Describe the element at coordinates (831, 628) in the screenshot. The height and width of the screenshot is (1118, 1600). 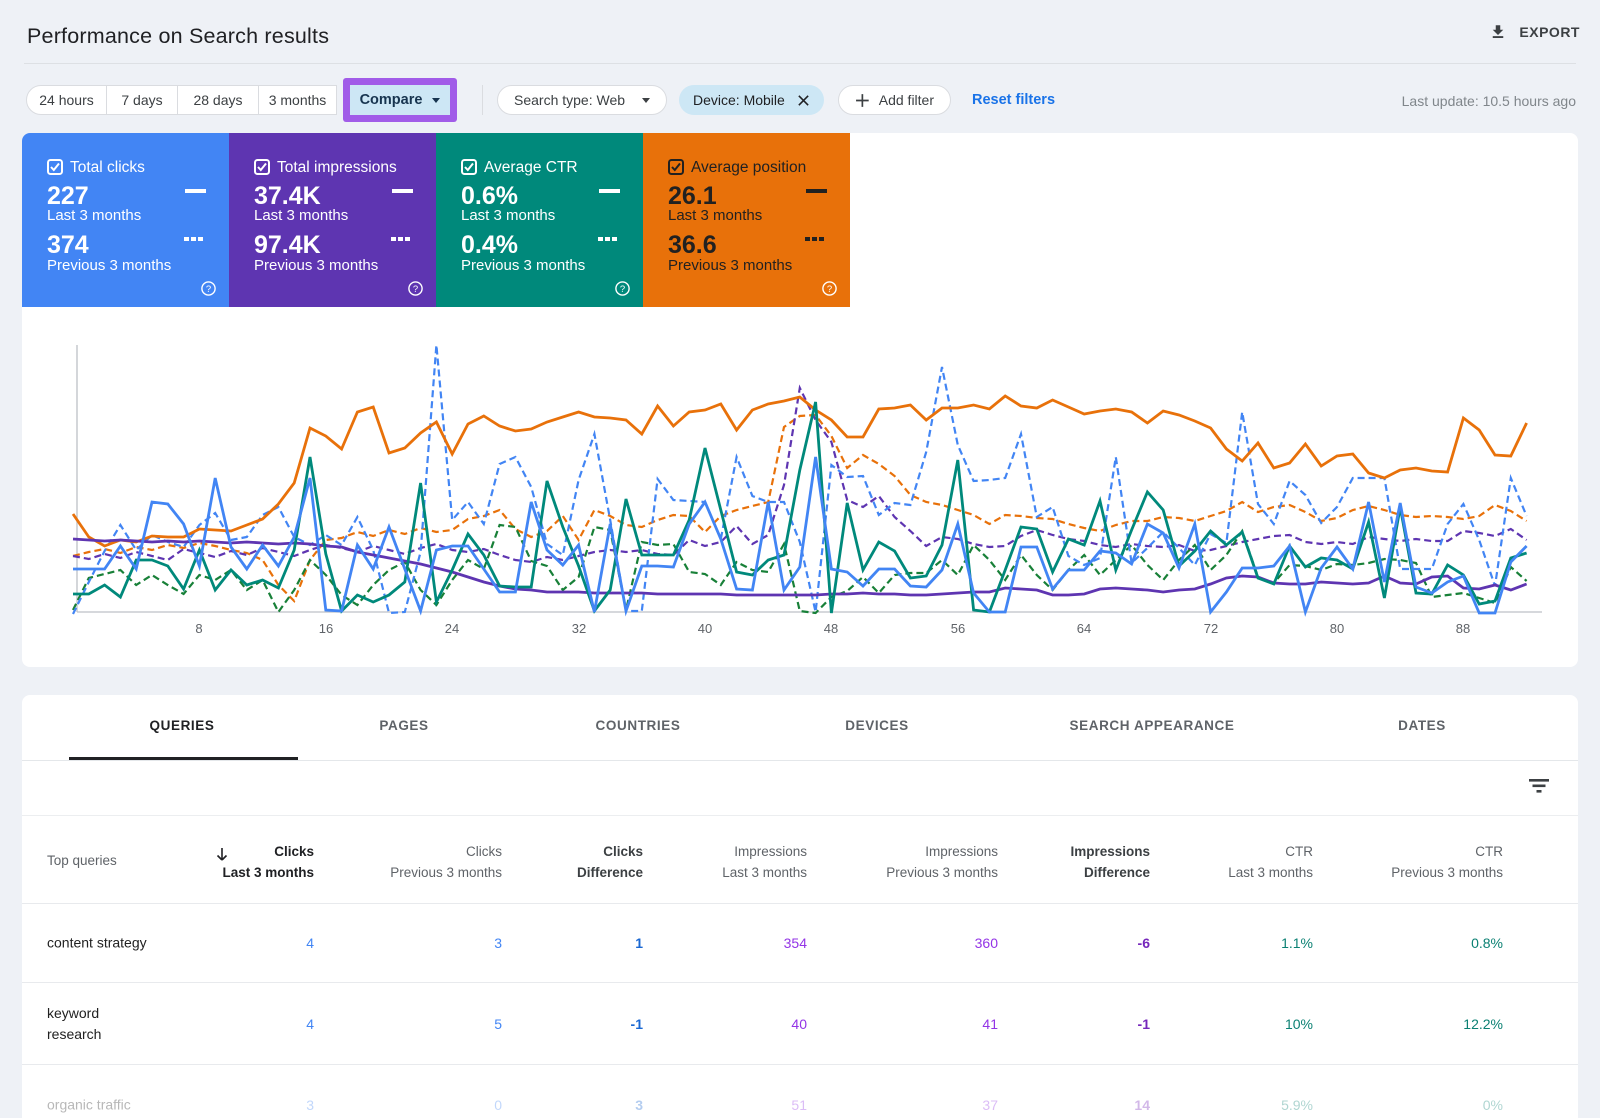
I see `svg-text: 48` at that location.